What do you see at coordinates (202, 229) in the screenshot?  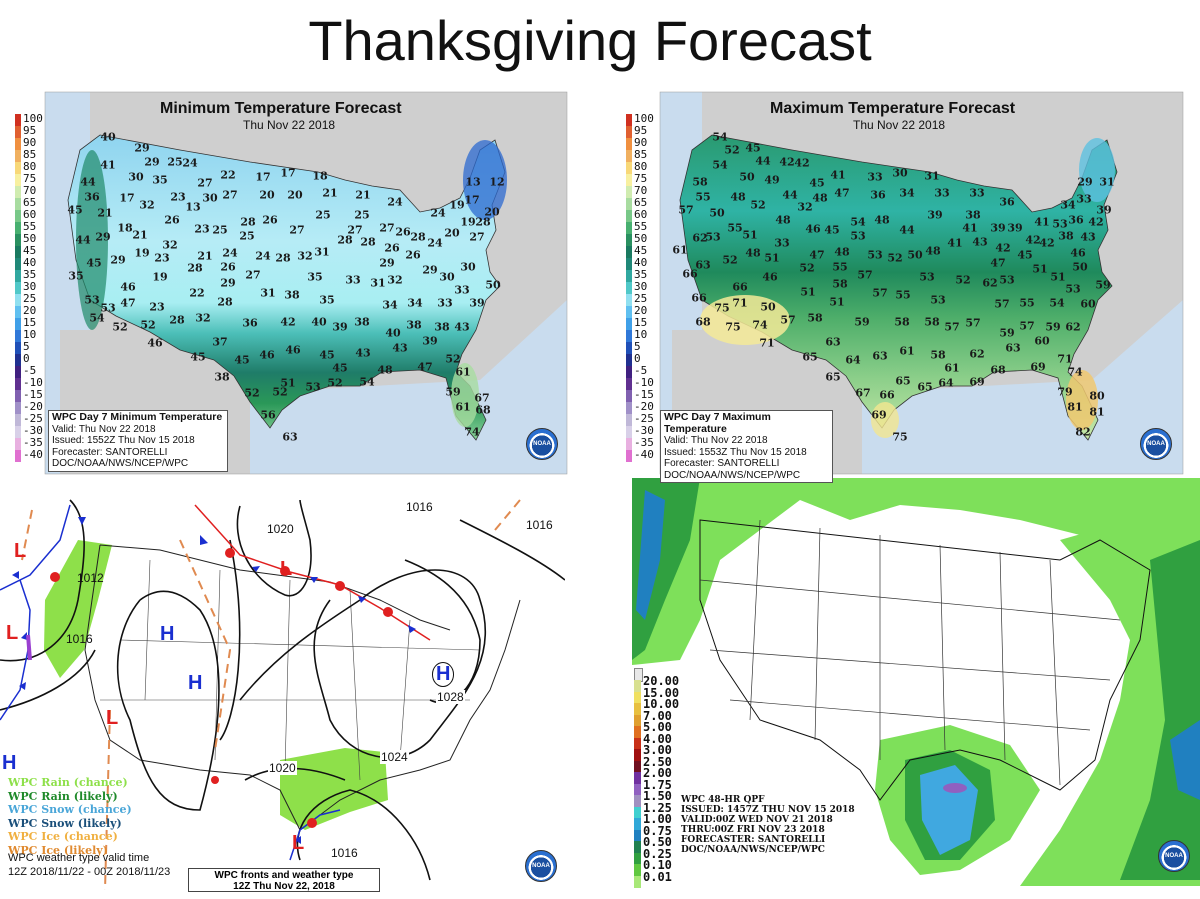 I see `temperature-value: 23` at bounding box center [202, 229].